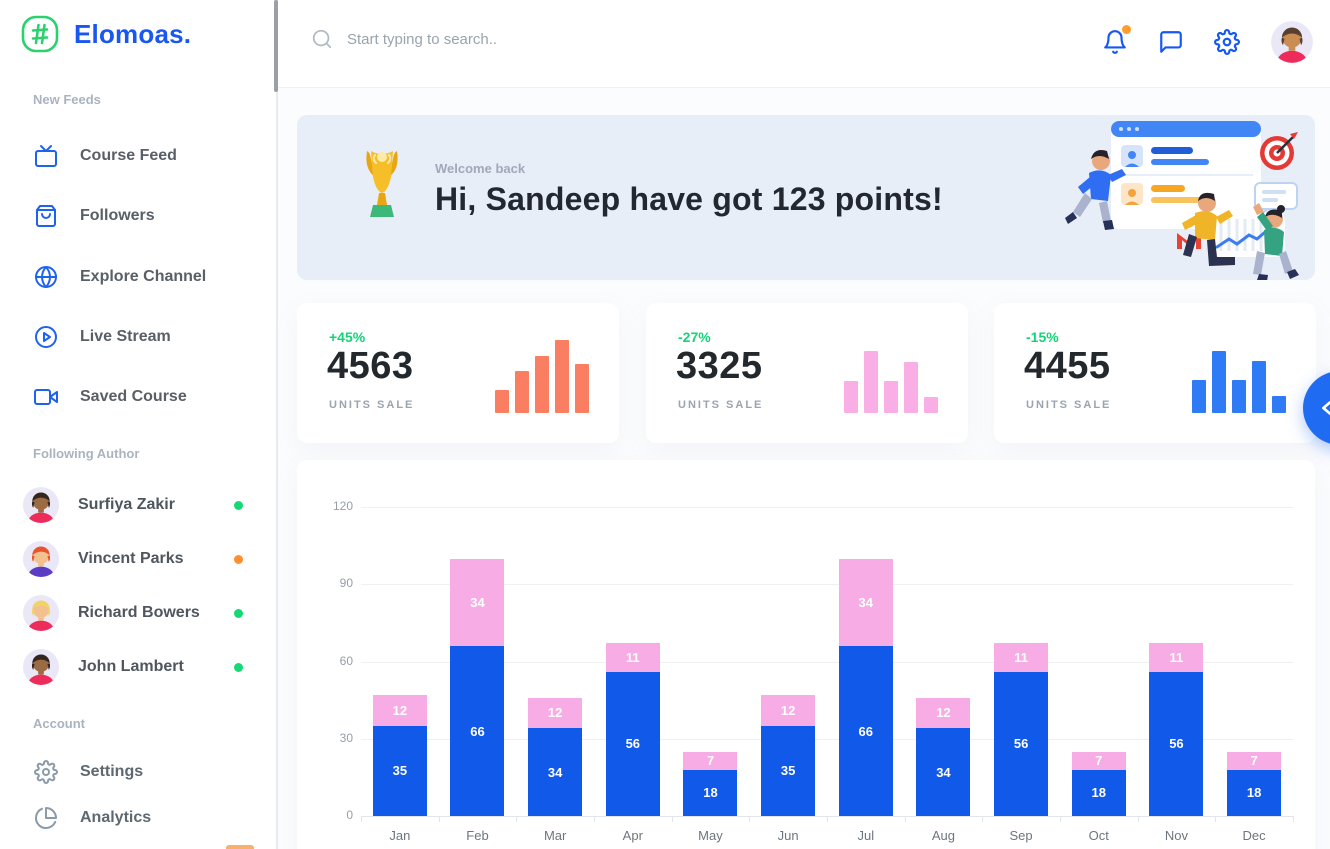 This screenshot has width=1330, height=849. What do you see at coordinates (131, 558) in the screenshot?
I see `author-name: Vincent Parks` at bounding box center [131, 558].